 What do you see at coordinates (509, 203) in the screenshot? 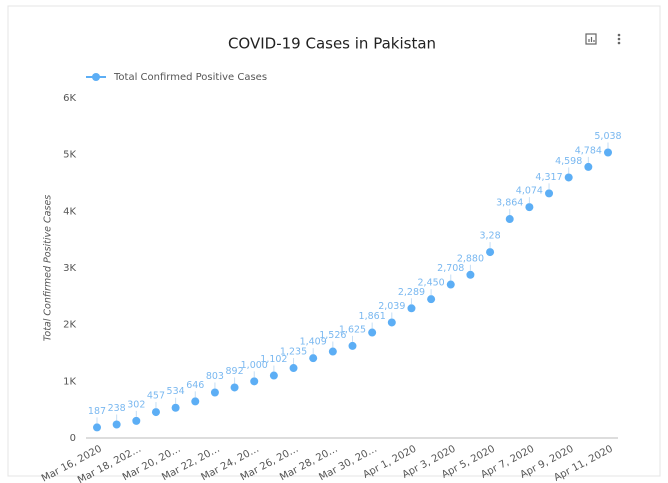
I see `data-label: 3,864` at bounding box center [509, 203].